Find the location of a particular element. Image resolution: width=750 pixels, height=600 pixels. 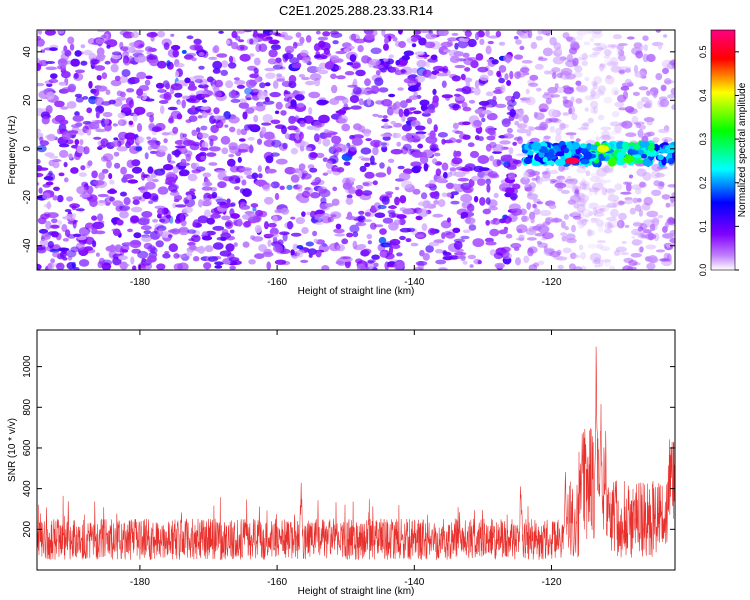

x-tick-label: -140 is located at coordinates (414, 282).